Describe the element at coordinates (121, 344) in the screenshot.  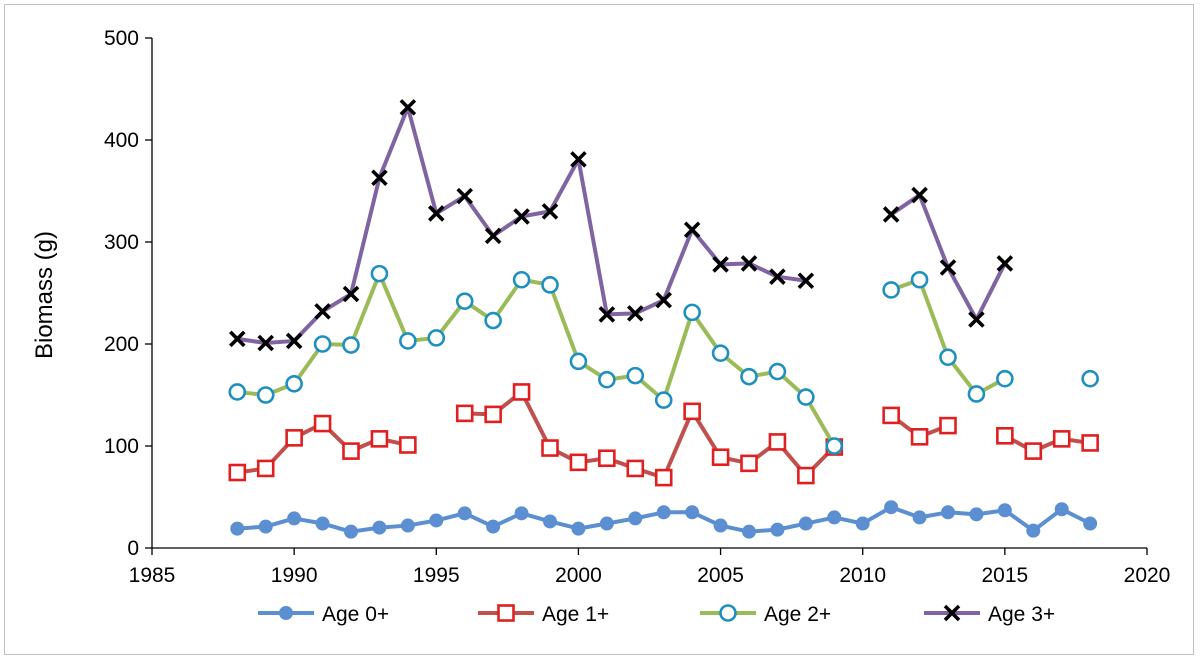
I see `y-tick-label: 200` at that location.